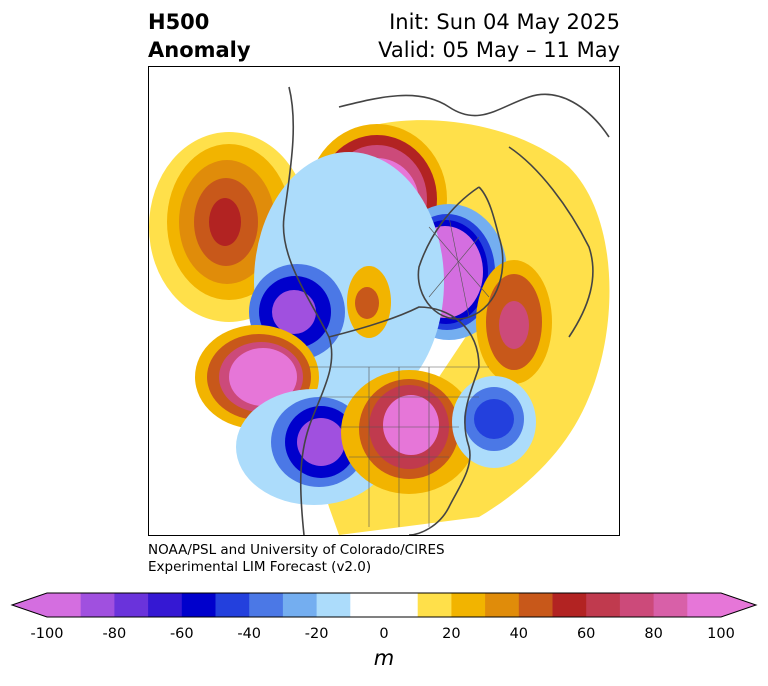  Describe the element at coordinates (460, 253) in the screenshot. I see `coastline-europe` at that location.